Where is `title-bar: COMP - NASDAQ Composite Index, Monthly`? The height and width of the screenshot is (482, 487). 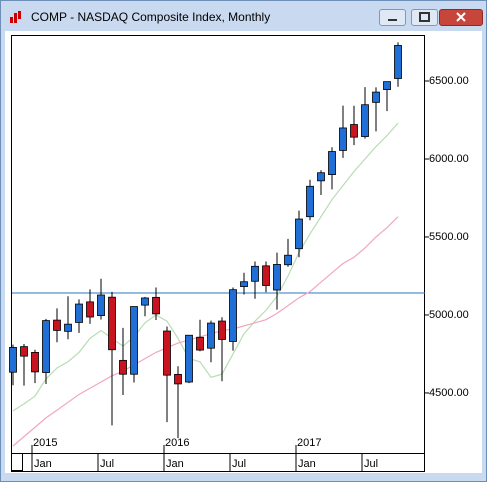 title-bar: COMP - NASDAQ Composite Index, Monthly is located at coordinates (243, 16).